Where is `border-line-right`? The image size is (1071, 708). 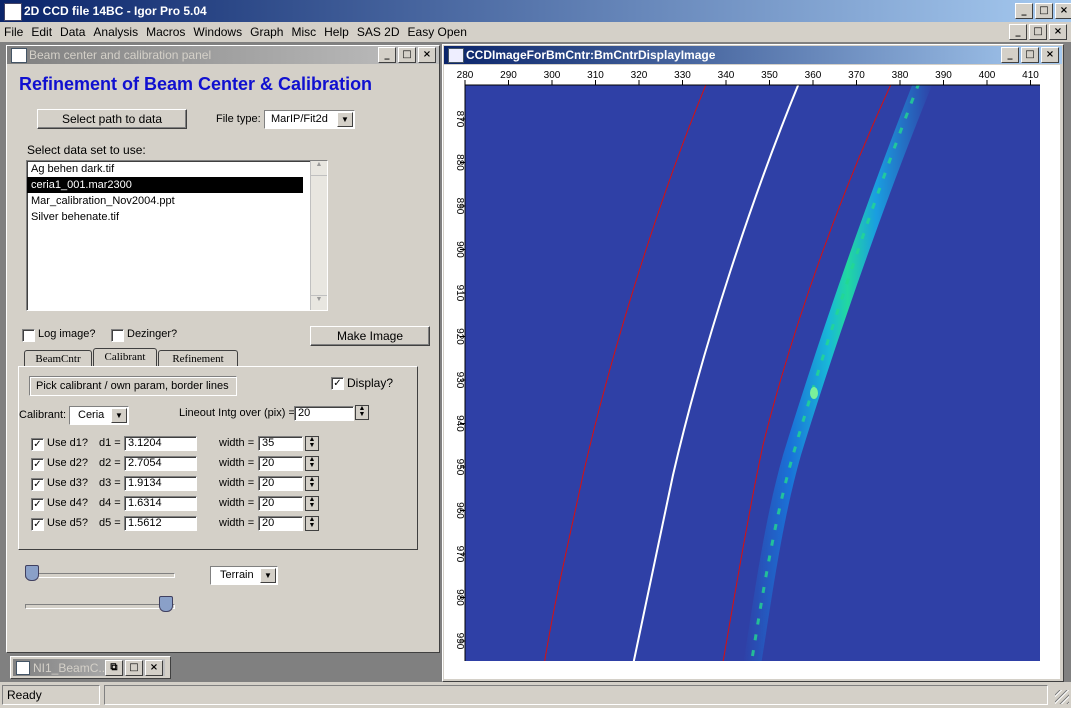
border-line-right is located at coordinates (807, 373).